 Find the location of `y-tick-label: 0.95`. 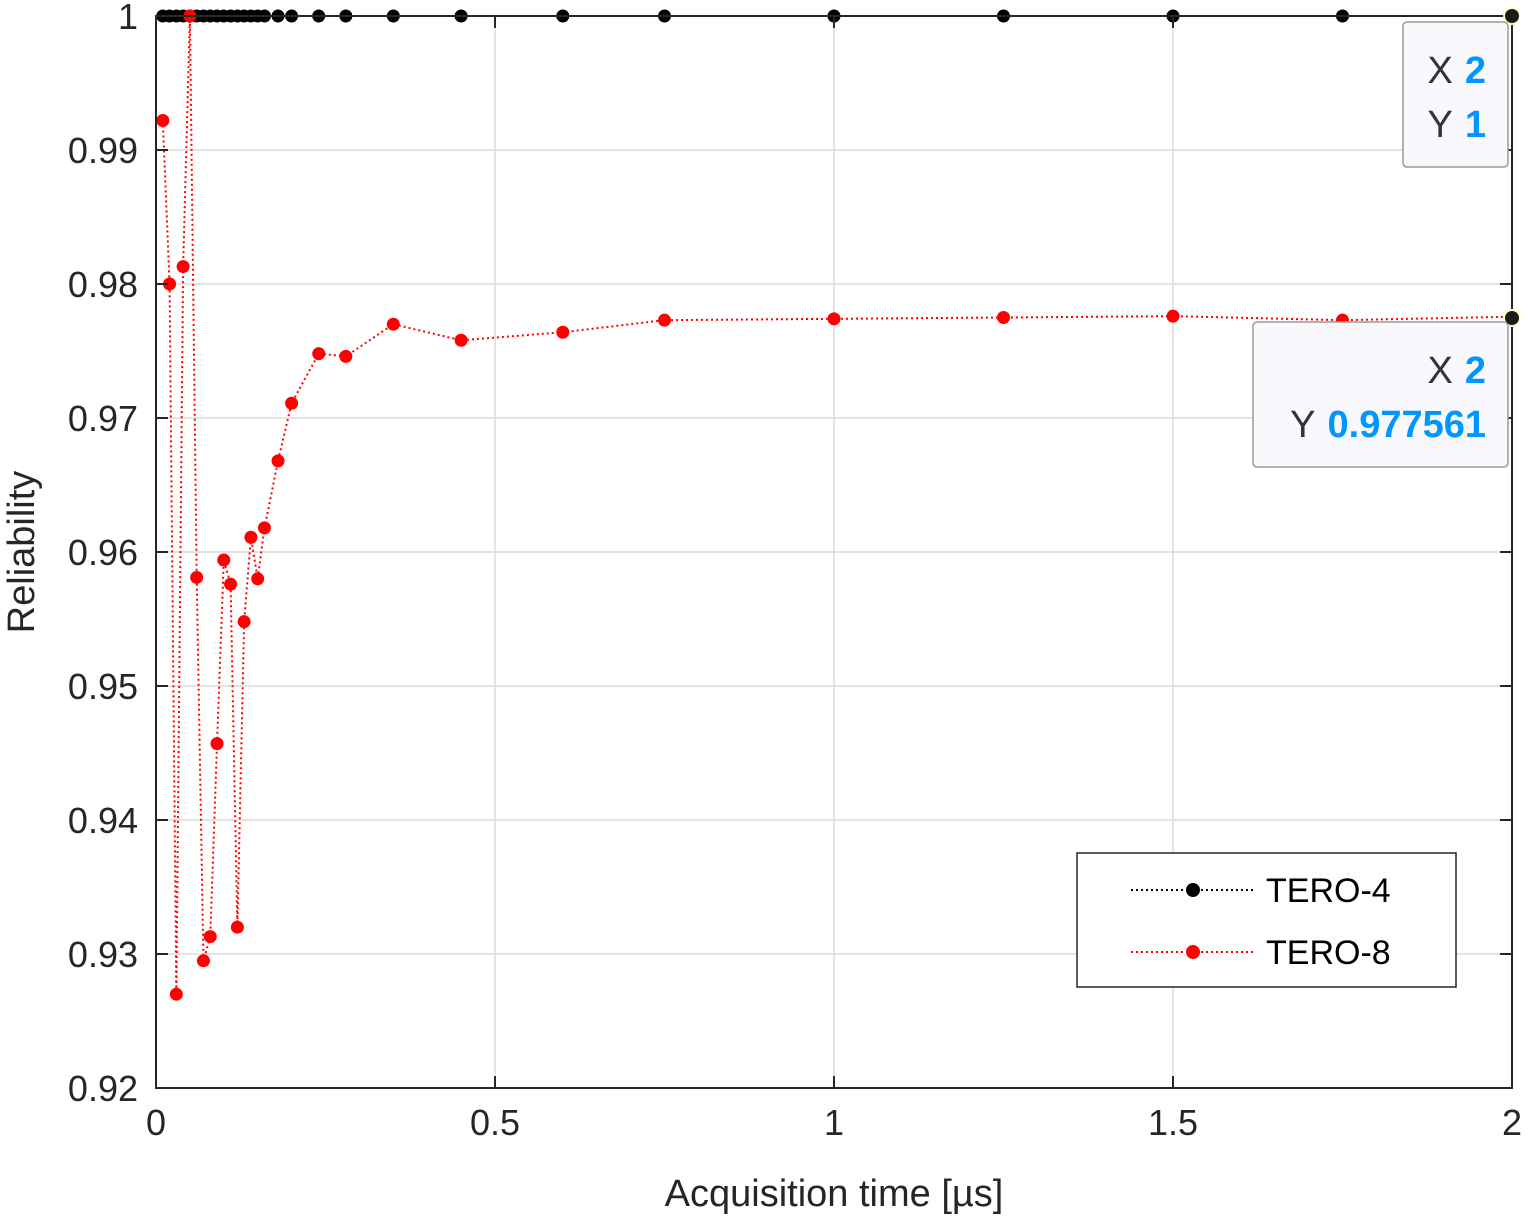

y-tick-label: 0.95 is located at coordinates (103, 686).